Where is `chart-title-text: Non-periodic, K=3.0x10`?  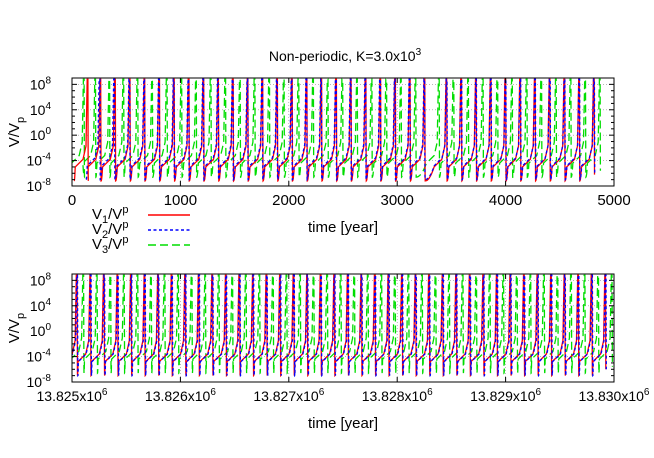
chart-title-text: Non-periodic, K=3.0x10 is located at coordinates (342, 56).